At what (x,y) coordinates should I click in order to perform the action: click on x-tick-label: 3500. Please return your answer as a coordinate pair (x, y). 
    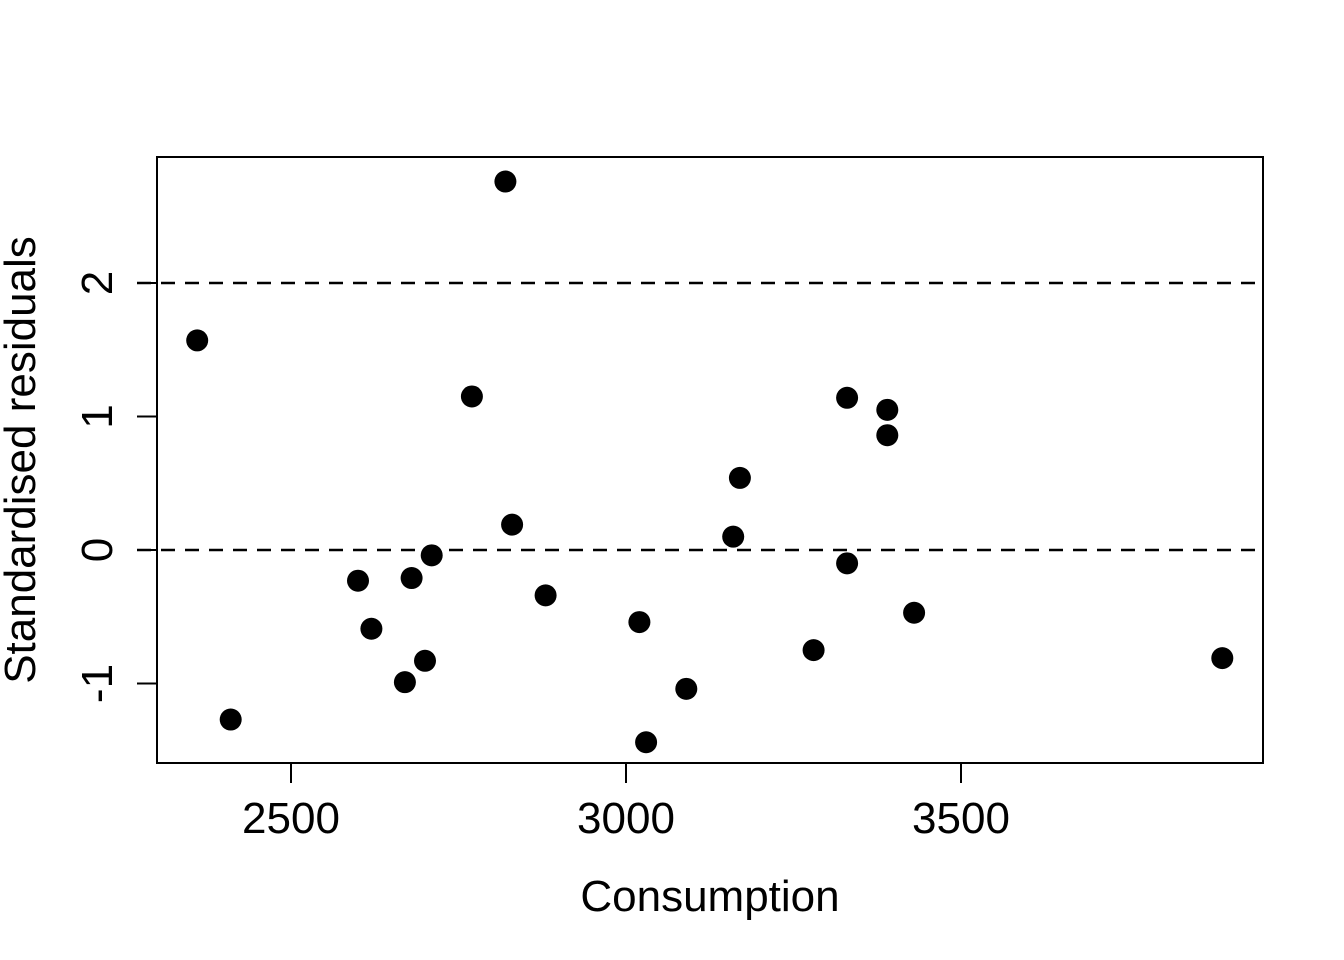
    Looking at the image, I should click on (961, 818).